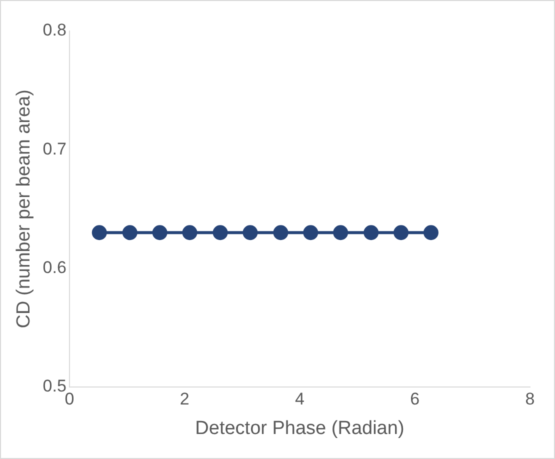 The width and height of the screenshot is (555, 459). I want to click on y-tick-label: 0.5, so click(54, 386).